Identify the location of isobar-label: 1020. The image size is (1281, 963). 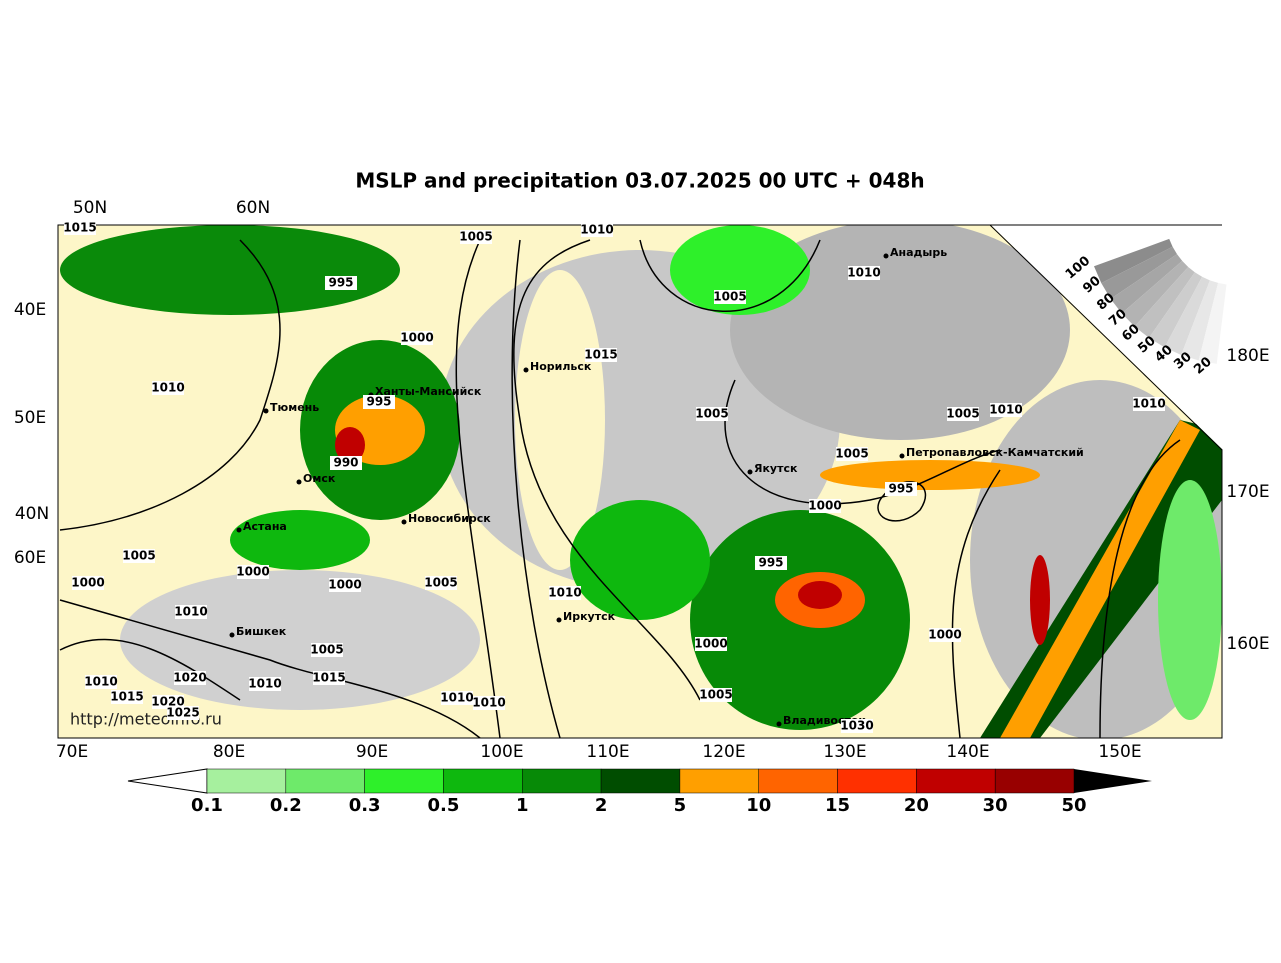
(189, 678).